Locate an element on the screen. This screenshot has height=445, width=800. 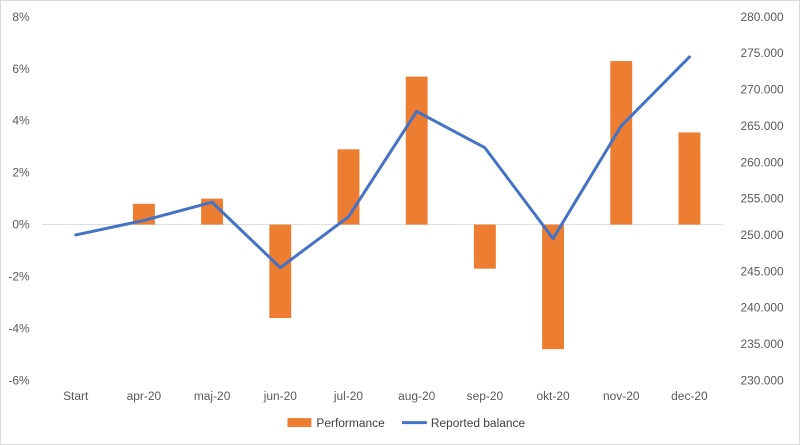
left-tick-label: -2% is located at coordinates (19, 276).